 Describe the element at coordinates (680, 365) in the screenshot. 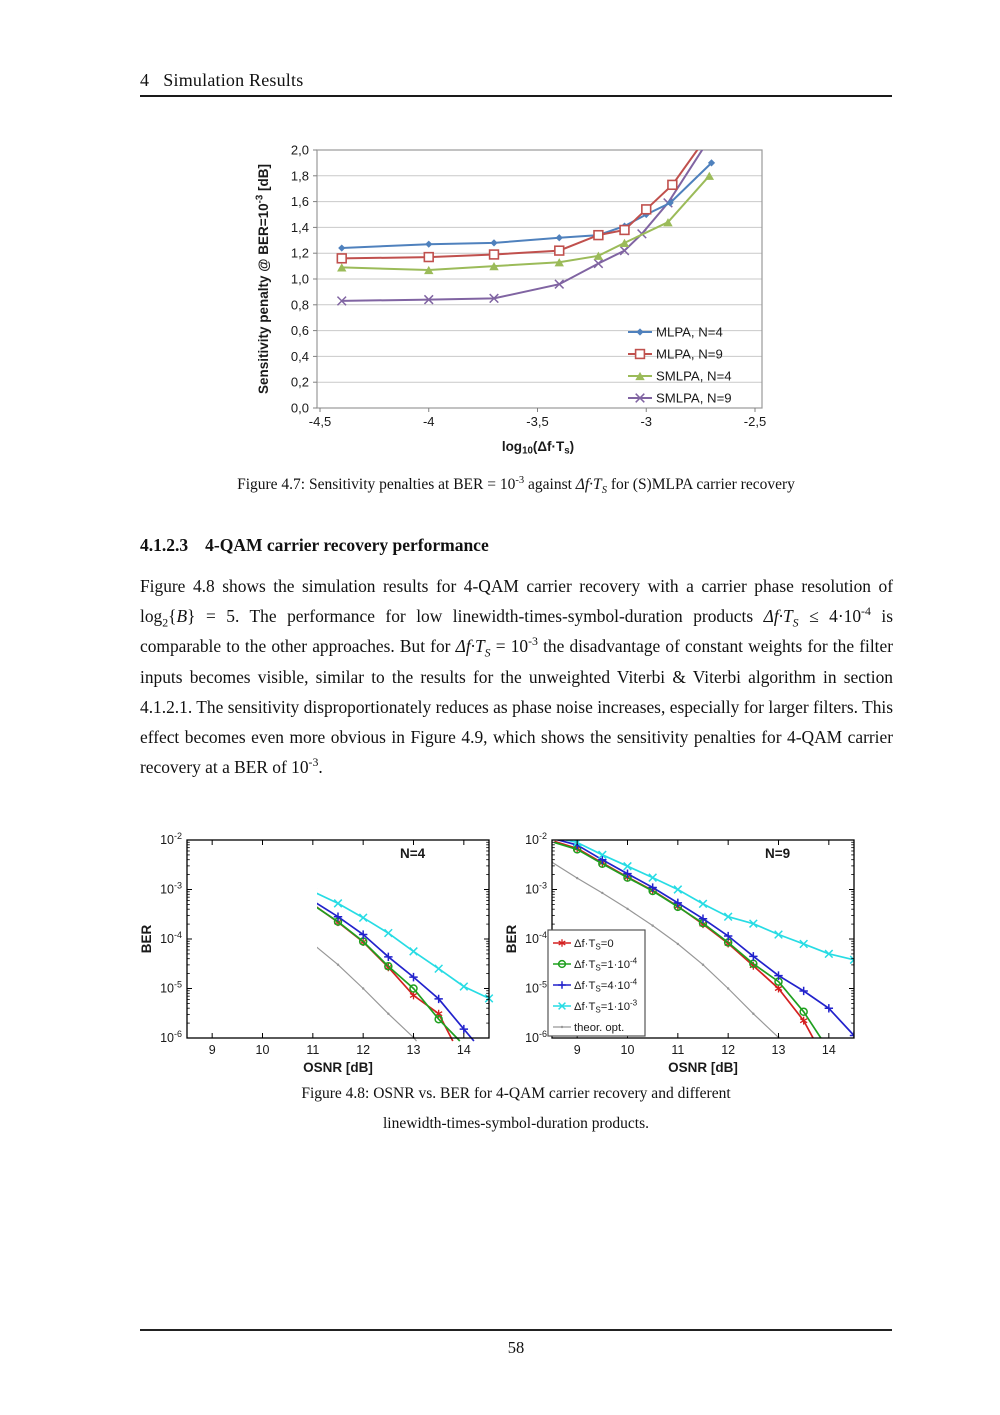

I see `legend: MLPA, N=4 MLPA, N=9 SMLPA, N=4 SMLPA, N=9` at that location.